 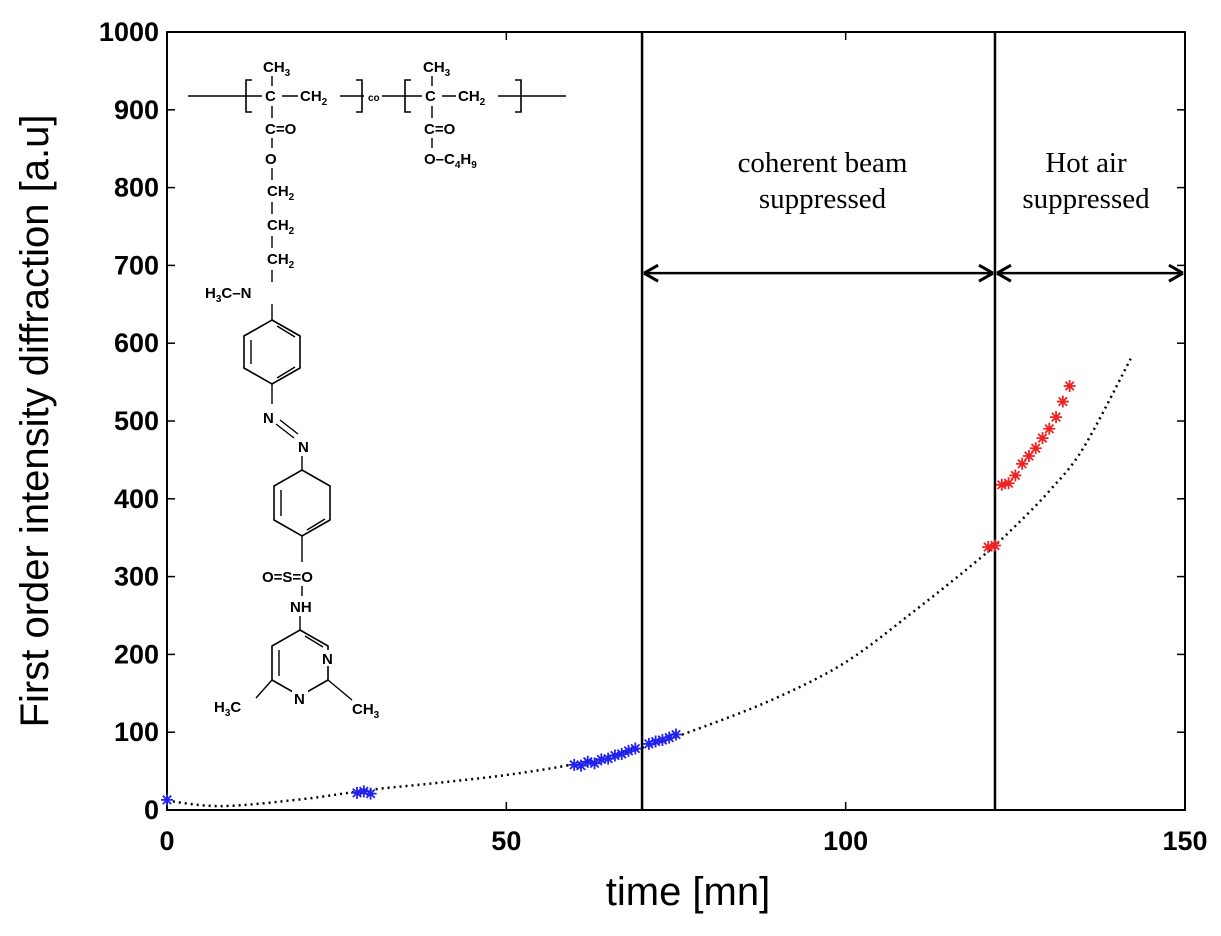 What do you see at coordinates (129, 32) in the screenshot?
I see `y-tick-label: 1000` at bounding box center [129, 32].